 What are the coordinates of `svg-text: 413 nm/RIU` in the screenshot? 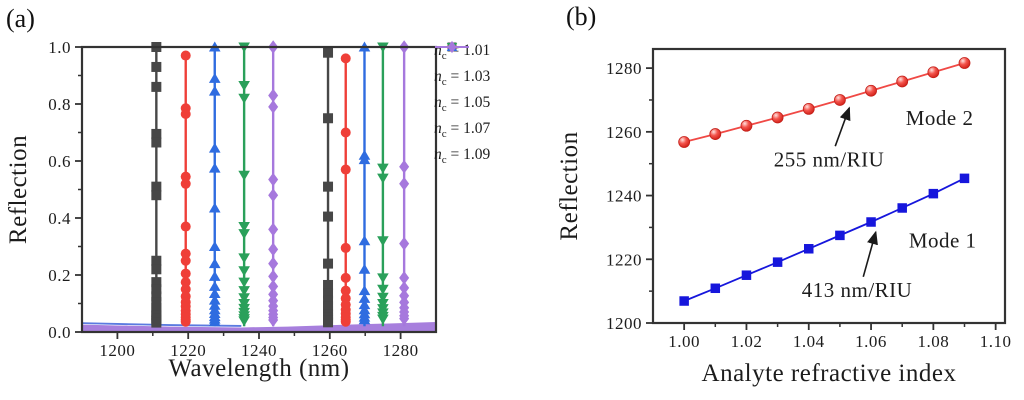 It's located at (857, 290).